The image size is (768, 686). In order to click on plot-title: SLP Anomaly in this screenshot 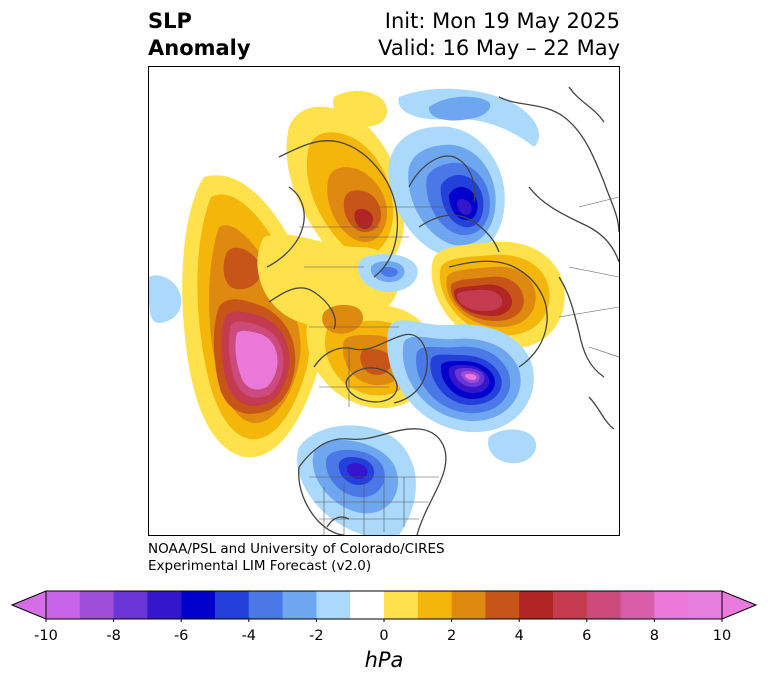, I will do `click(199, 35)`.